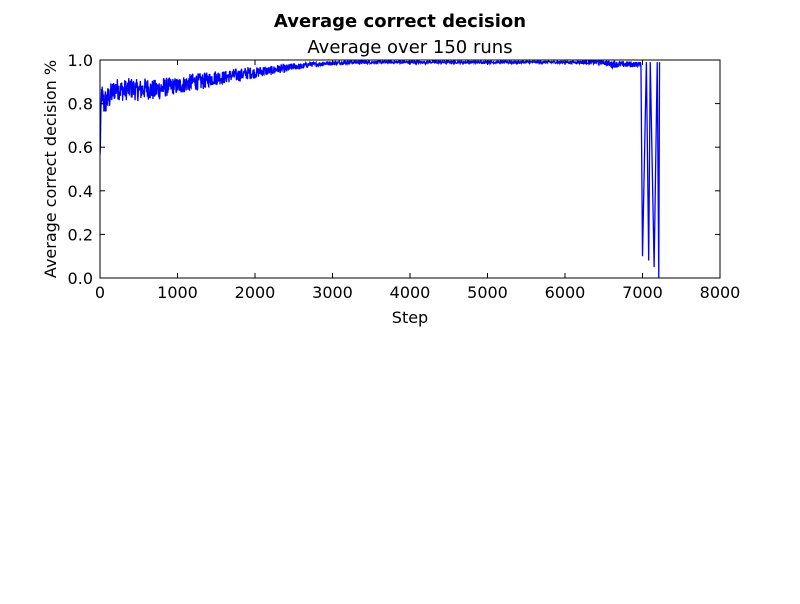  What do you see at coordinates (80, 104) in the screenshot?
I see `y-tick-label: 0.8` at bounding box center [80, 104].